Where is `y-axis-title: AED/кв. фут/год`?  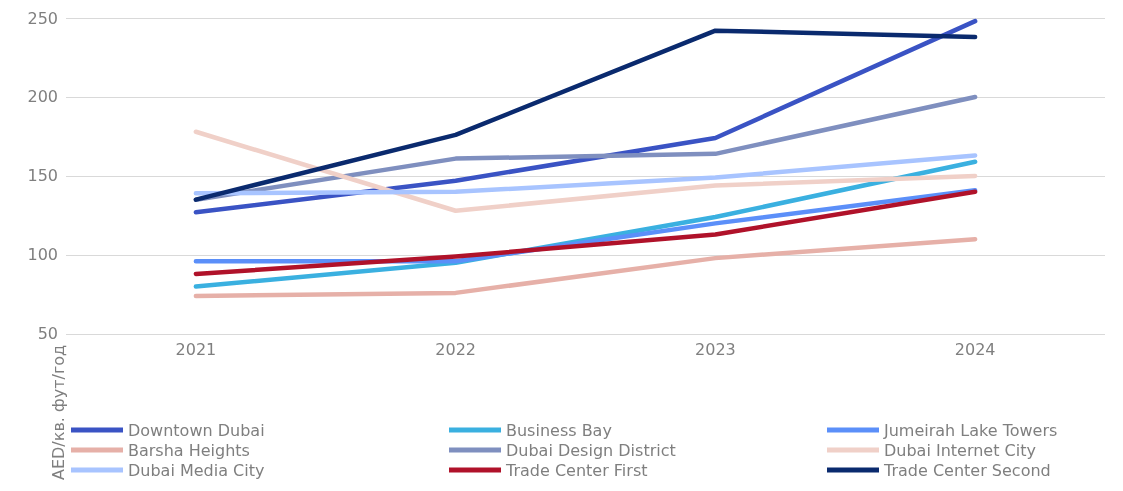
y-axis-title: AED/кв. фут/год is located at coordinates (58, 412).